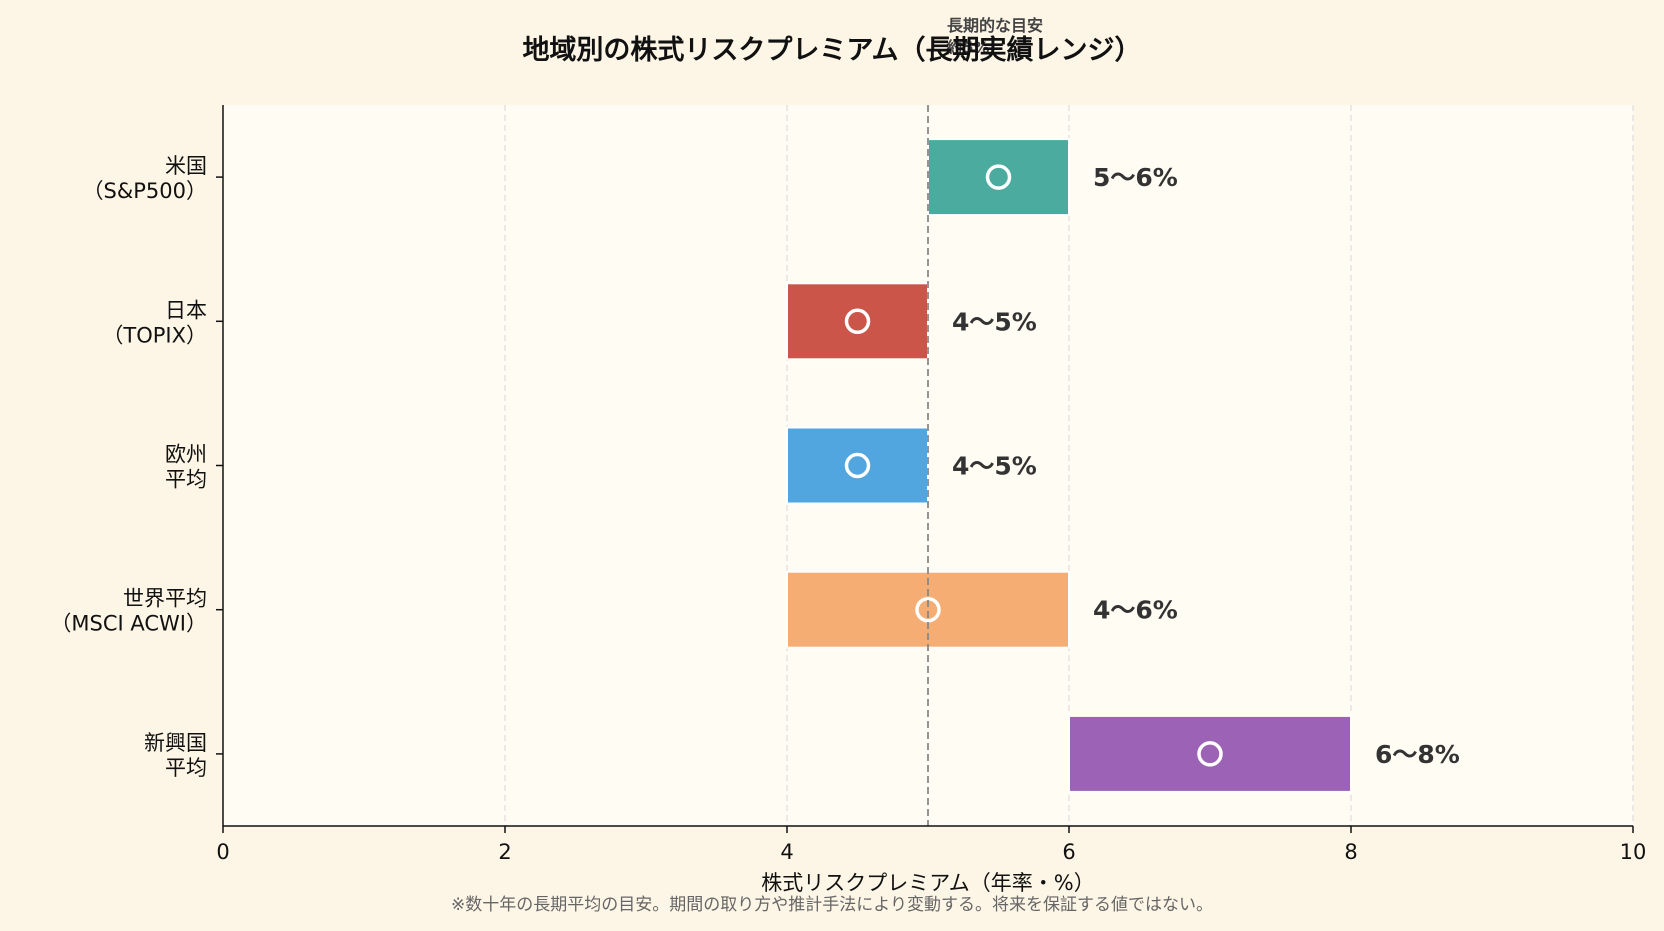 The height and width of the screenshot is (931, 1664). Describe the element at coordinates (222, 852) in the screenshot. I see `x-tick-label: 0` at that location.